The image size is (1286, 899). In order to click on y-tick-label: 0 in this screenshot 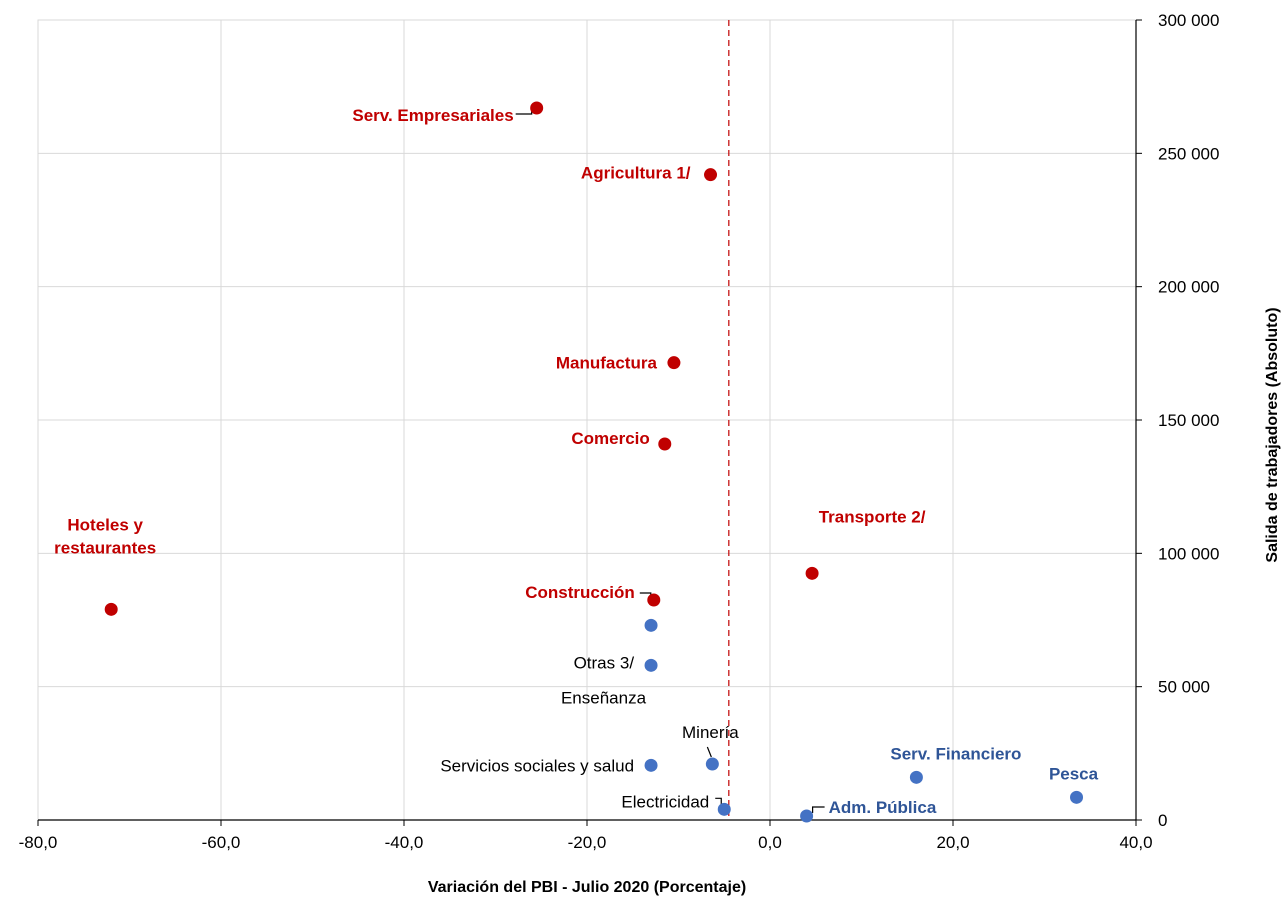, I will do `click(1162, 820)`.